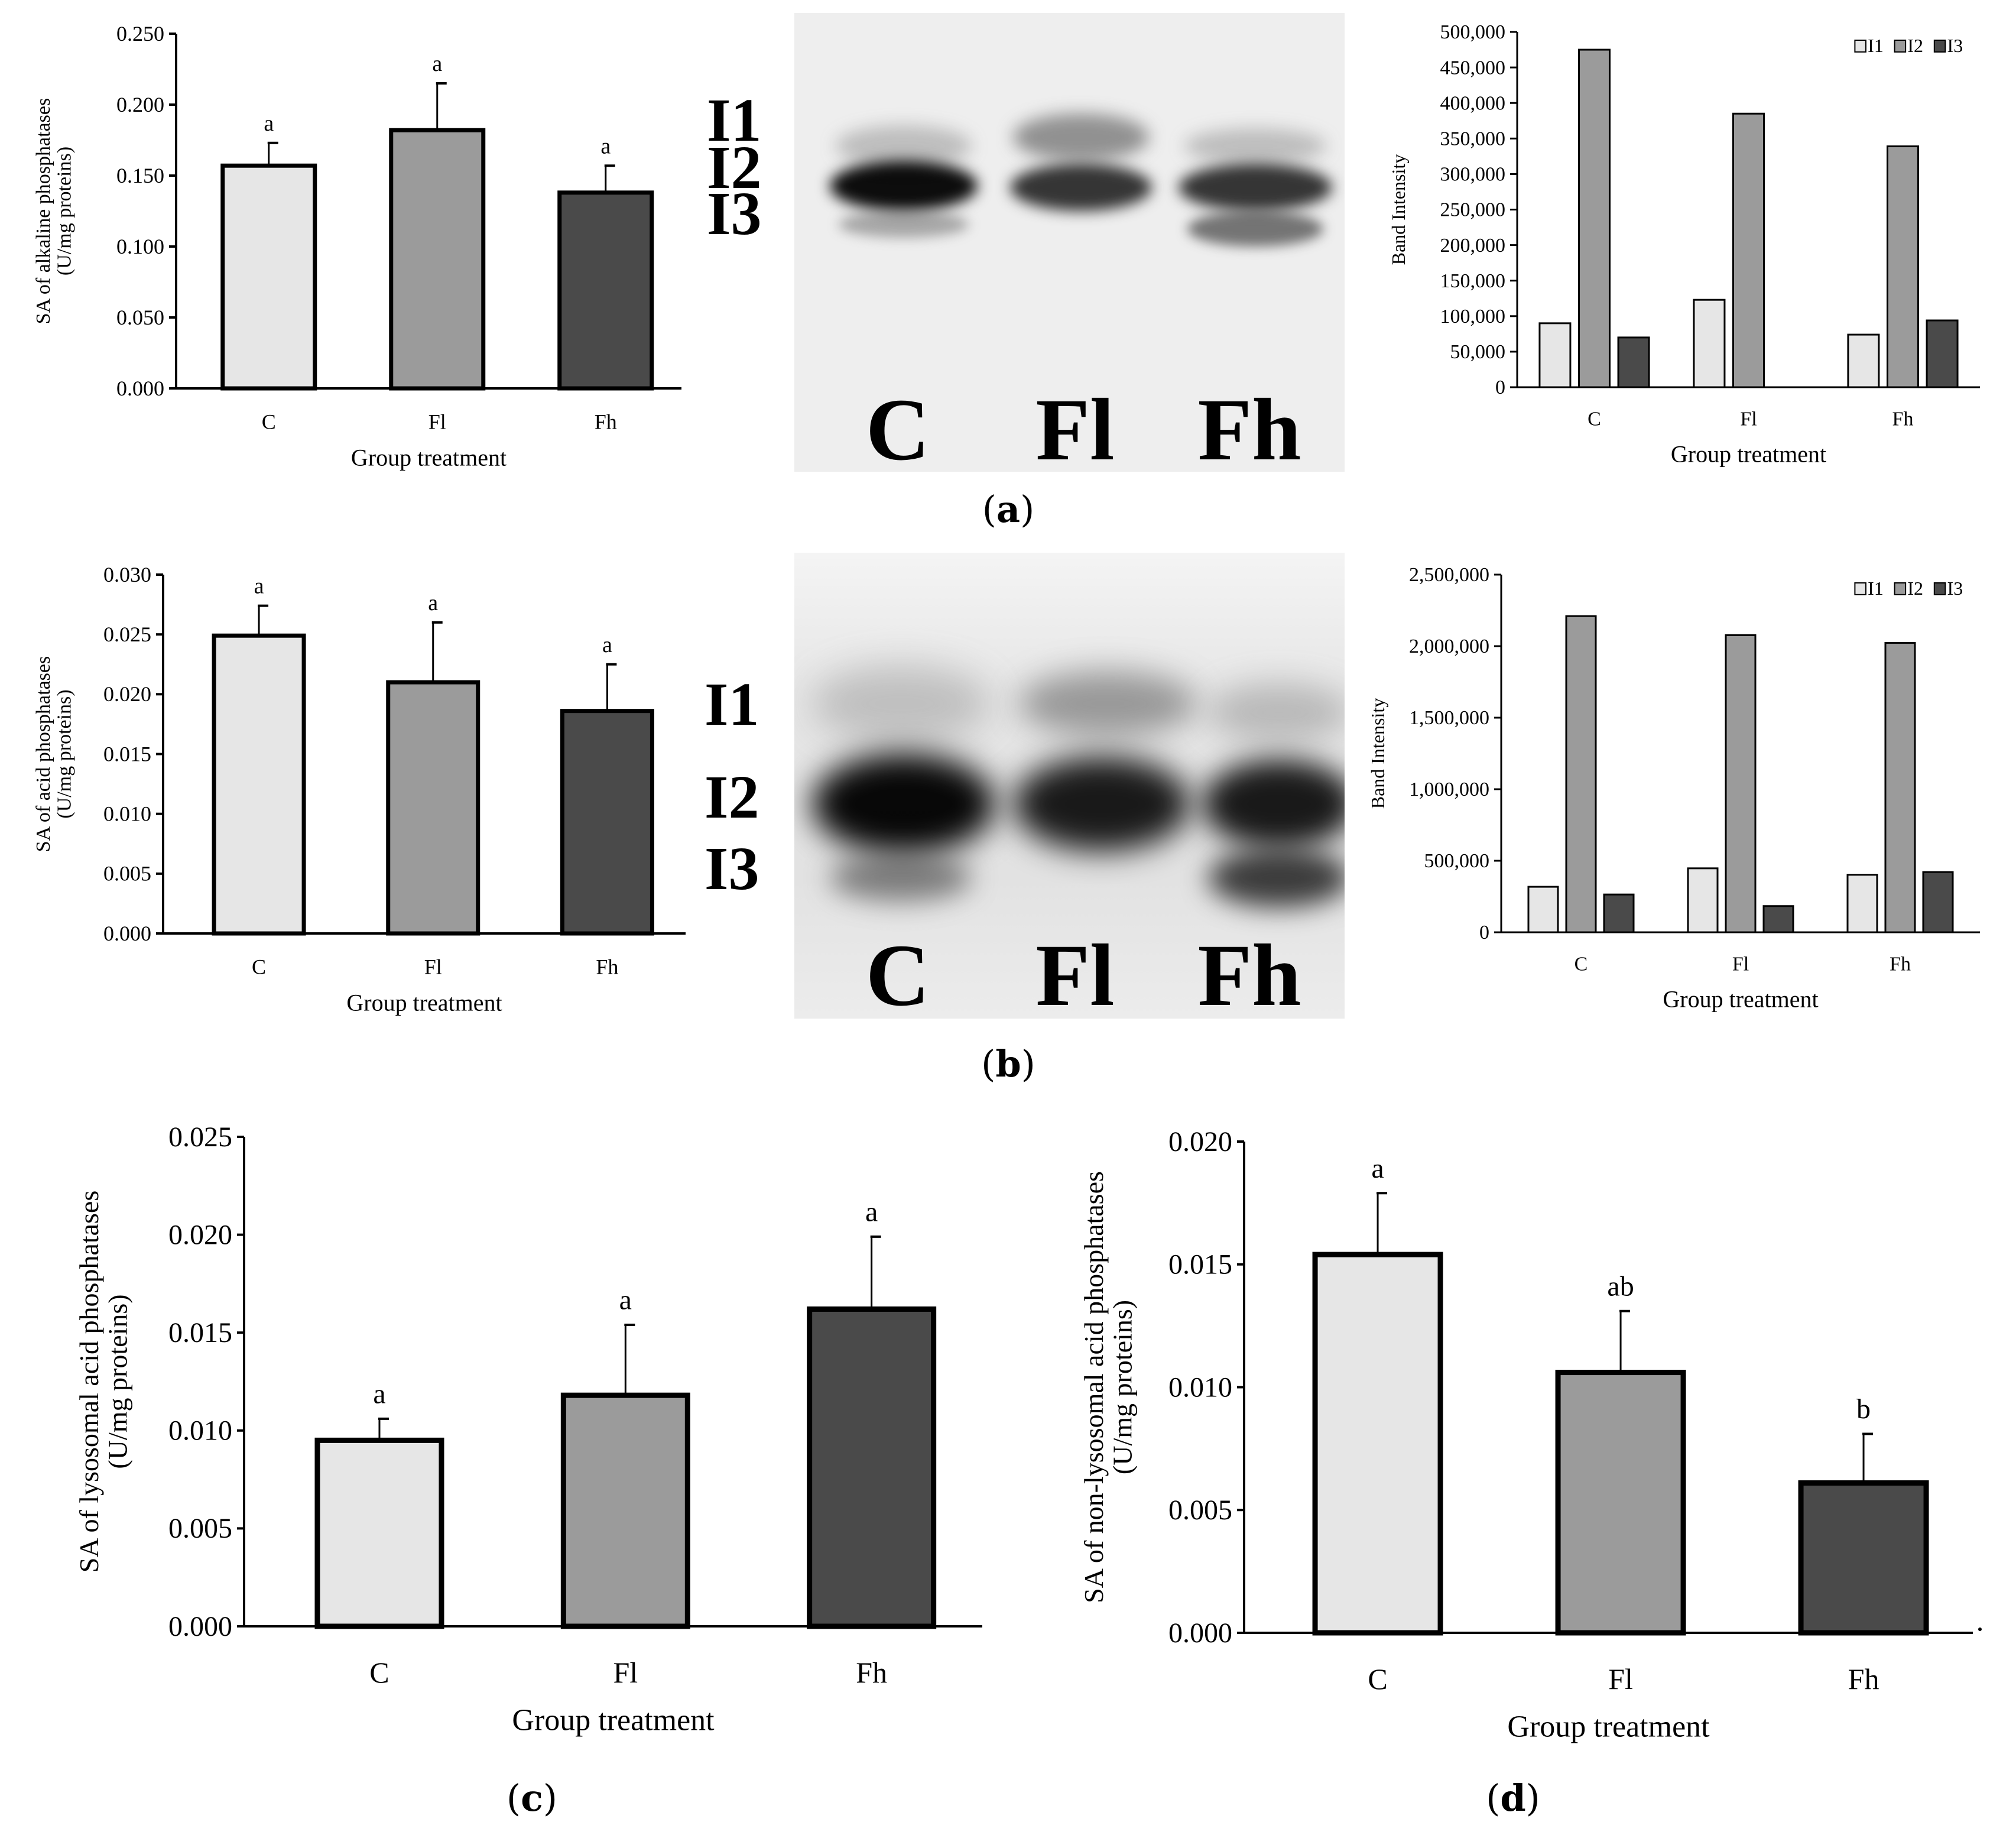 The width and height of the screenshot is (2016, 1835). I want to click on y-tick-label: 0.030, so click(127, 574).